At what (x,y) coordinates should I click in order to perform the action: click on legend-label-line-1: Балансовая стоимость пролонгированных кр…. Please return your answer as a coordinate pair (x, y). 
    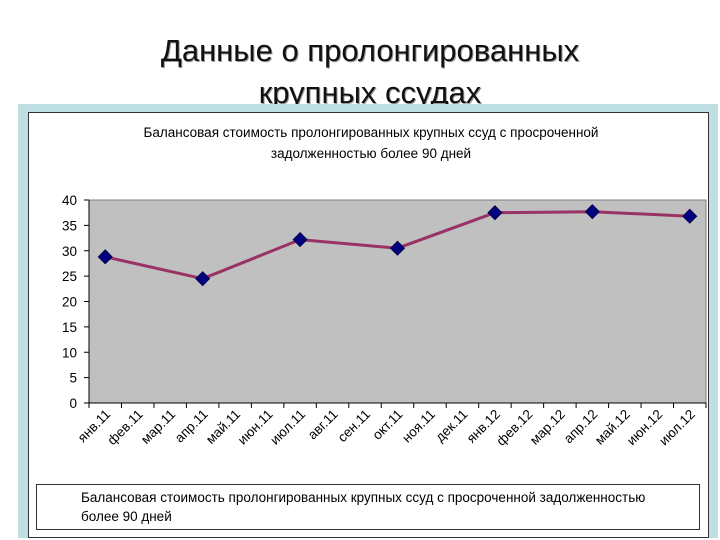
    Looking at the image, I should click on (363, 497).